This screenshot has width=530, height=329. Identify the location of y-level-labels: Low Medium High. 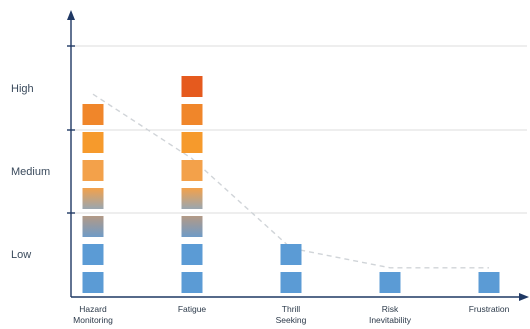
(30, 172).